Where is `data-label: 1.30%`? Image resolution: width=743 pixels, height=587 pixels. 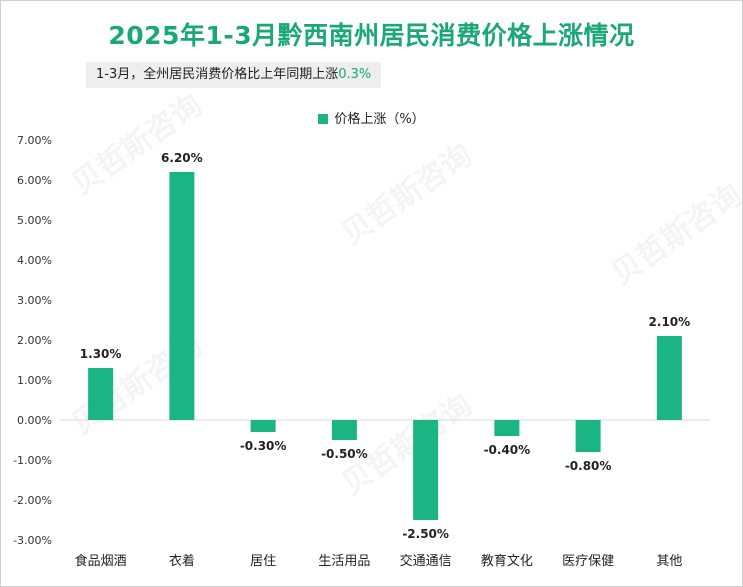 data-label: 1.30% is located at coordinates (101, 354).